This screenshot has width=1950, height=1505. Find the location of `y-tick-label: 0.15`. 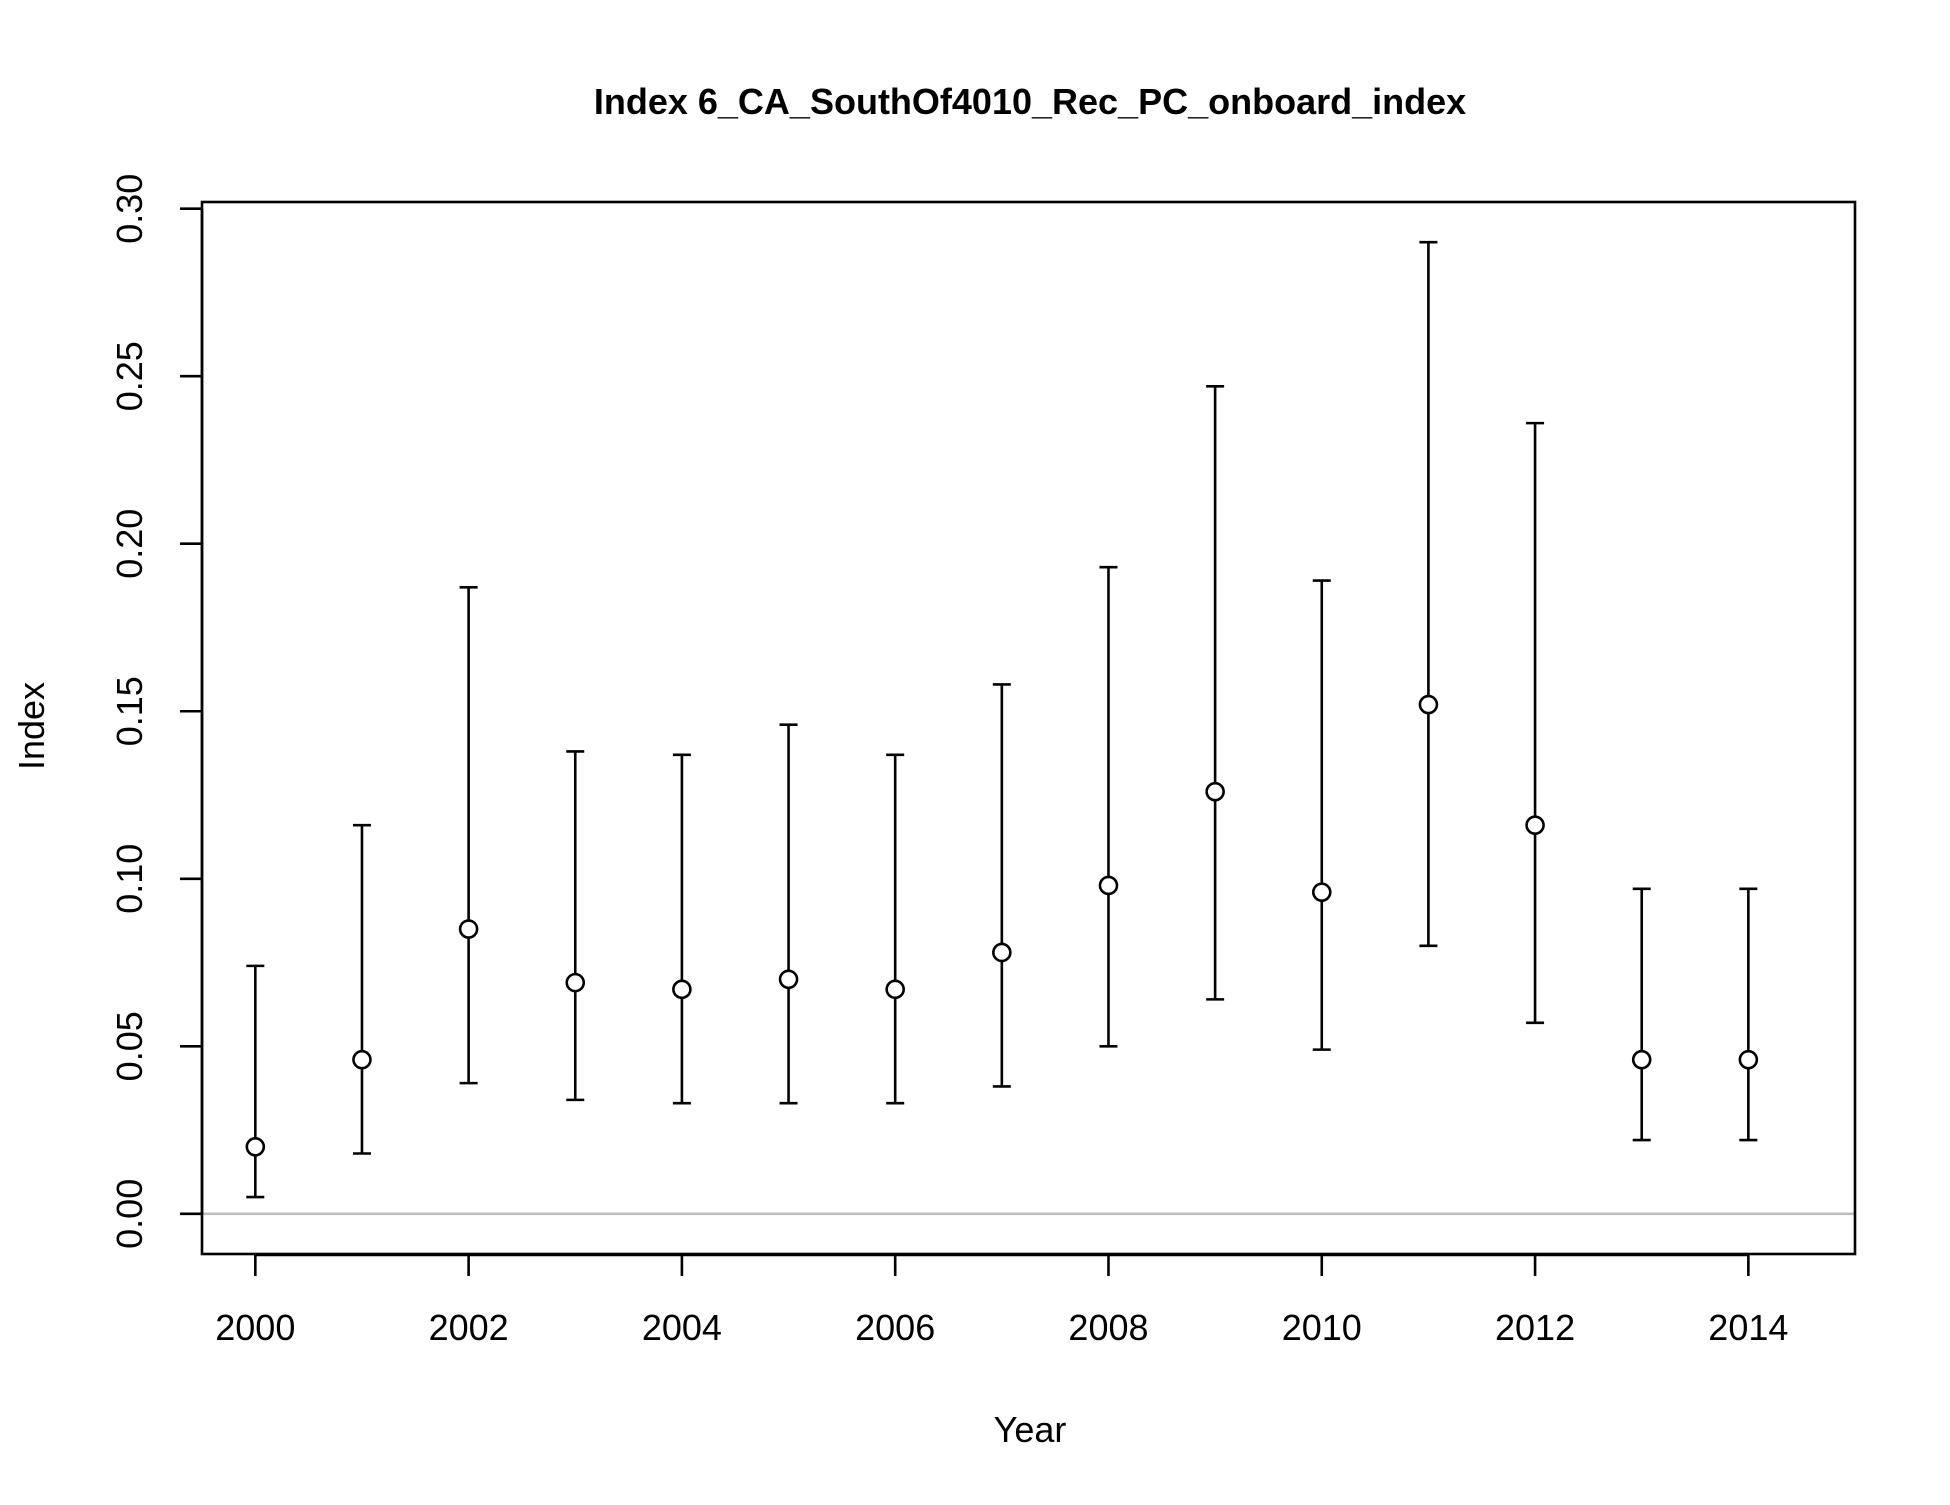

y-tick-label: 0.15 is located at coordinates (129, 711).